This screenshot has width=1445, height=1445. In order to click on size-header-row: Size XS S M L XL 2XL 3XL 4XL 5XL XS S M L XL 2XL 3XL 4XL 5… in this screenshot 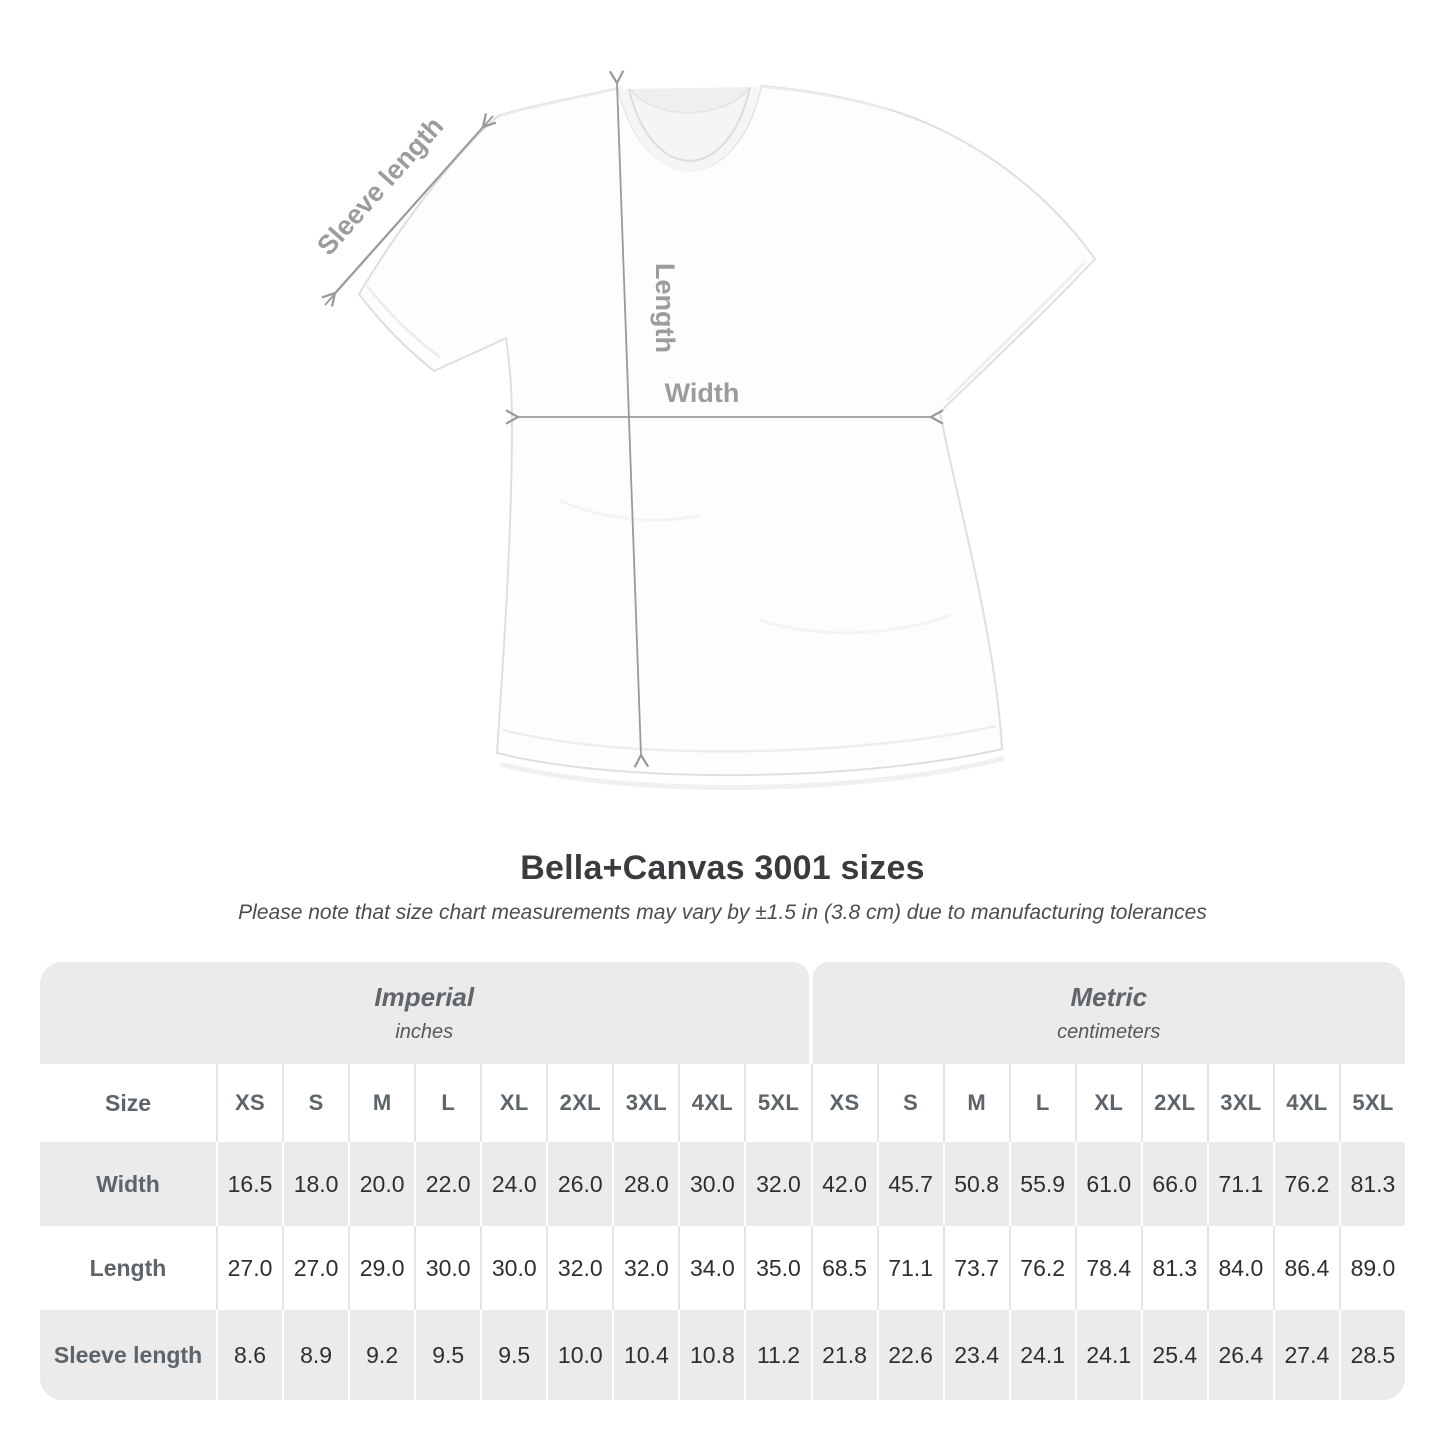, I will do `click(722, 1103)`.